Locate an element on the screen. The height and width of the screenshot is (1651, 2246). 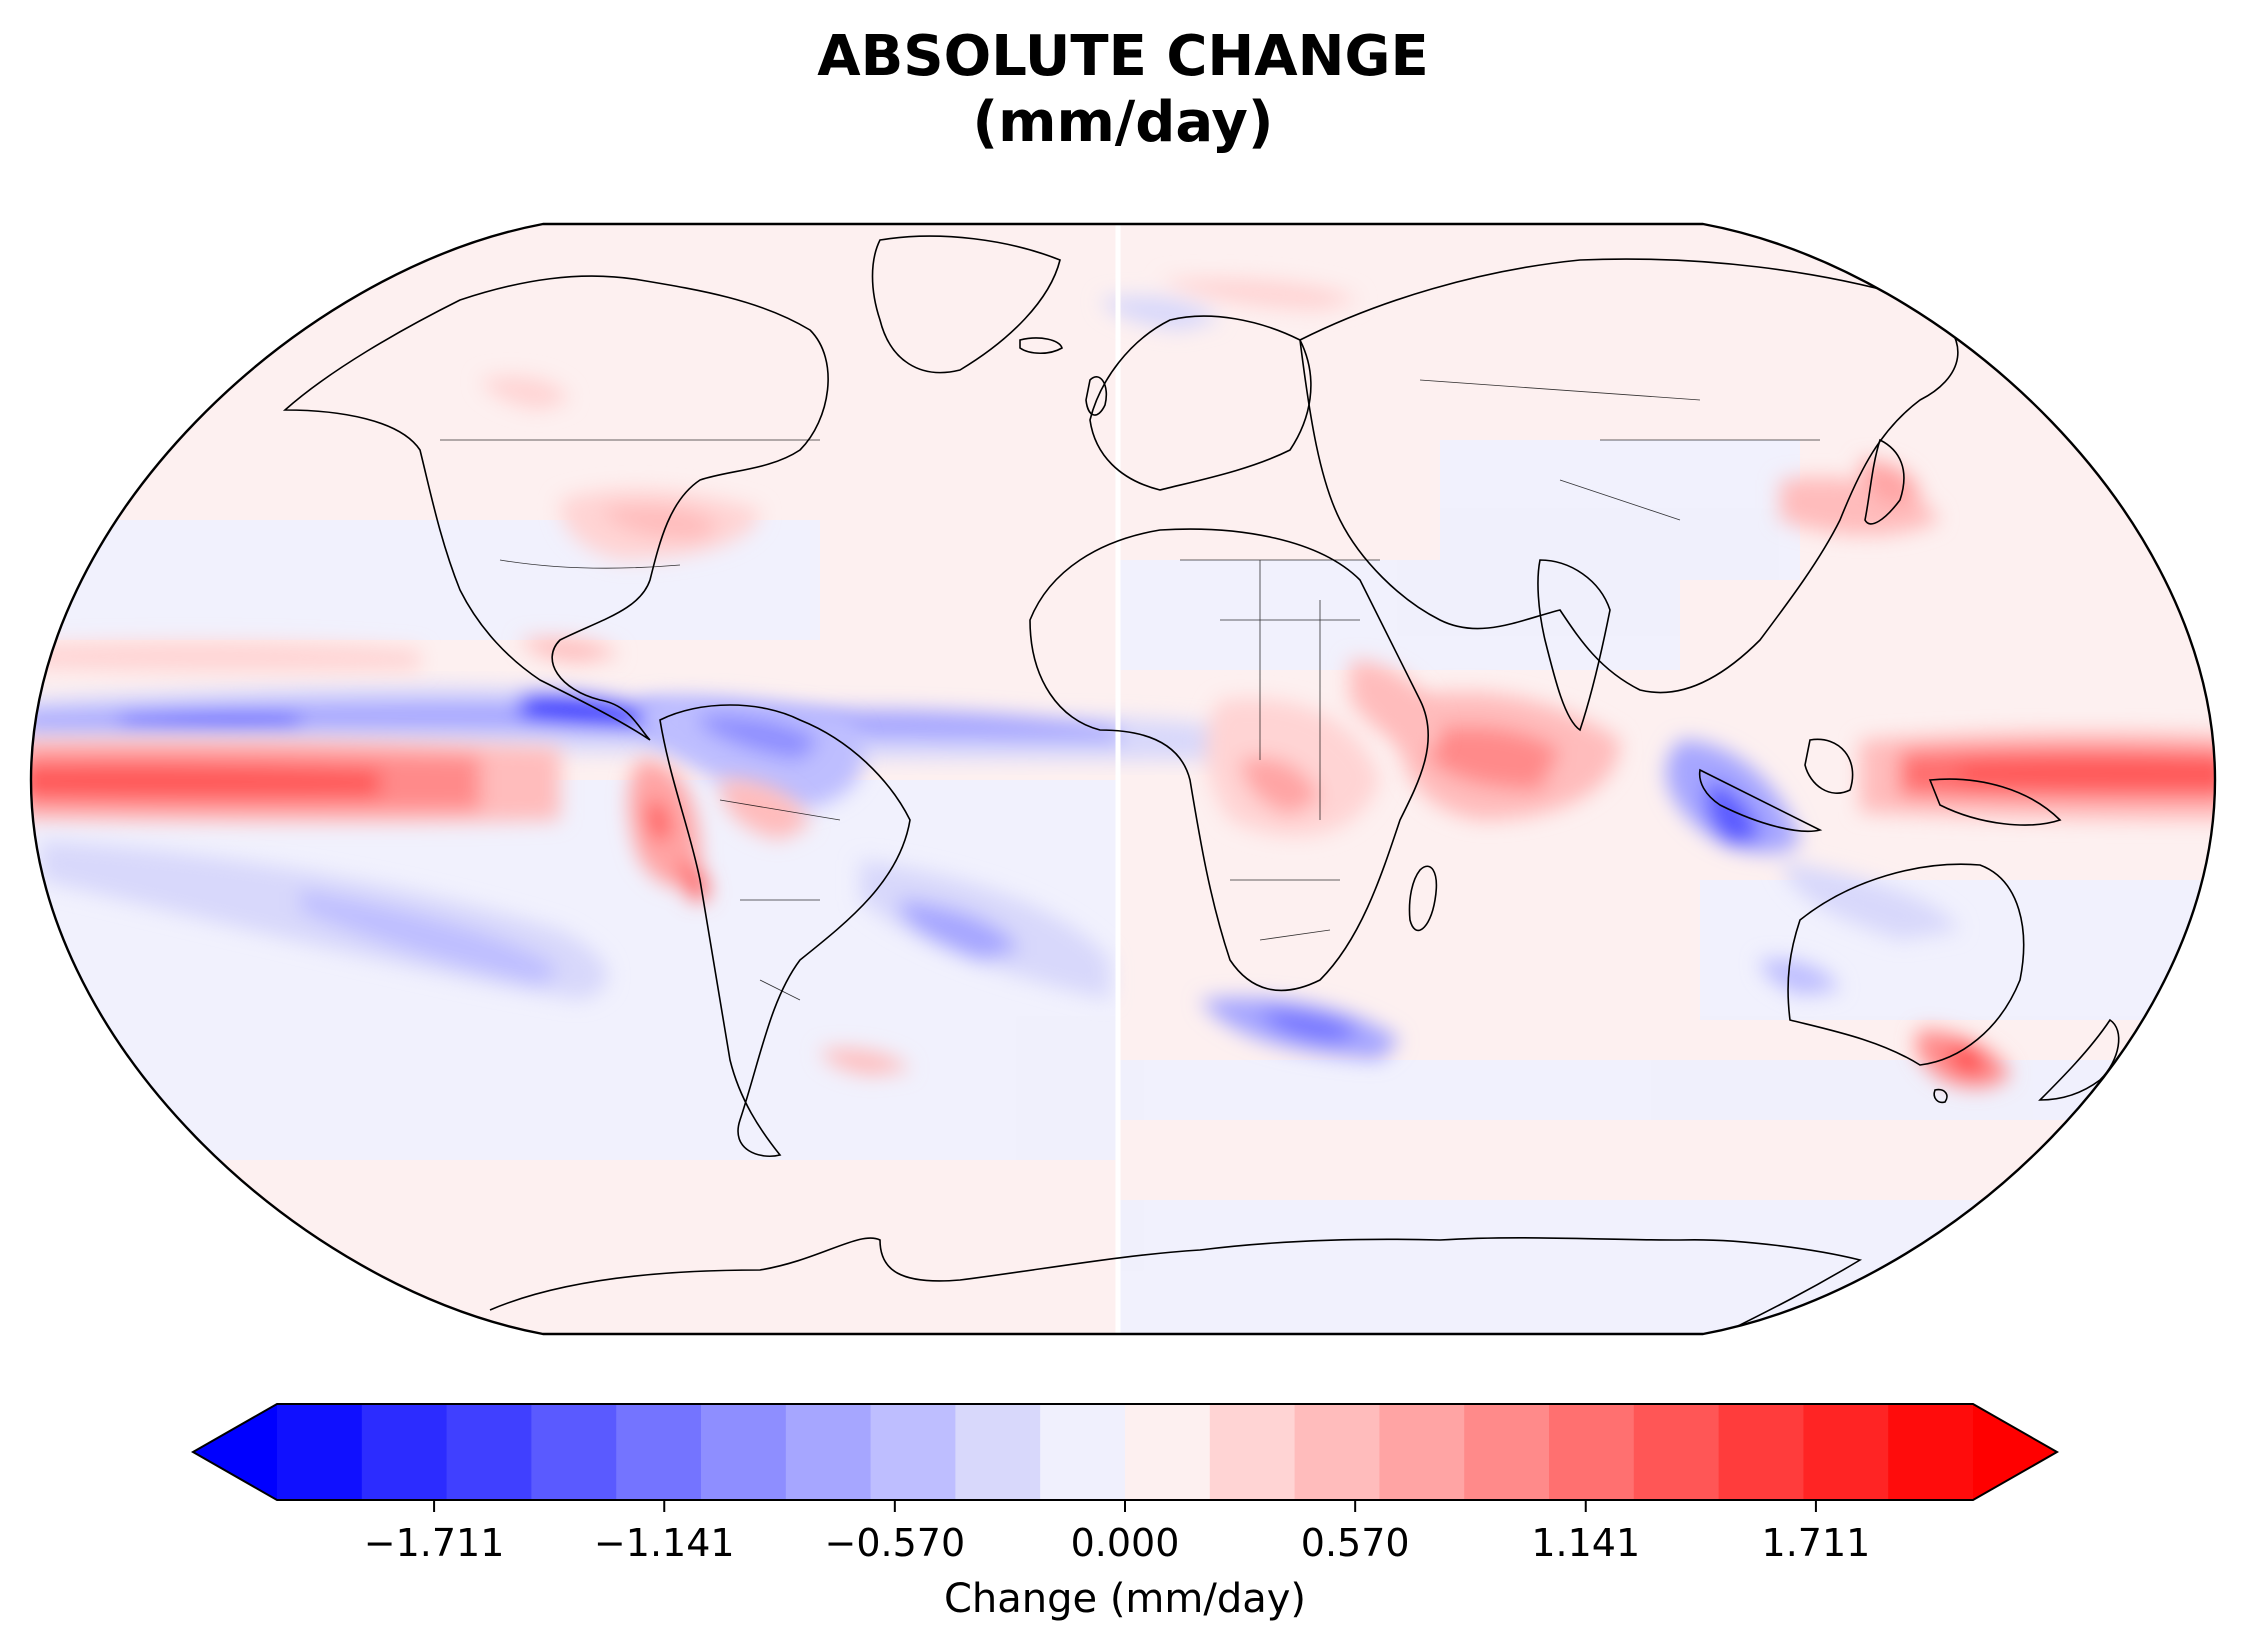
colorbar-tick-label: 0.570 is located at coordinates (1355, 1543).